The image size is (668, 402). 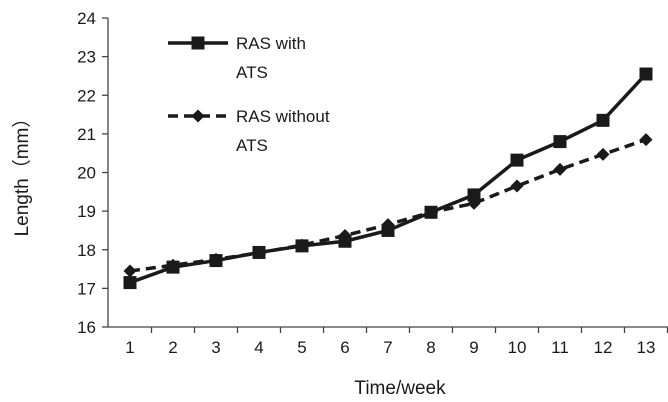 I want to click on x-tick-label: 5, so click(x=301, y=347).